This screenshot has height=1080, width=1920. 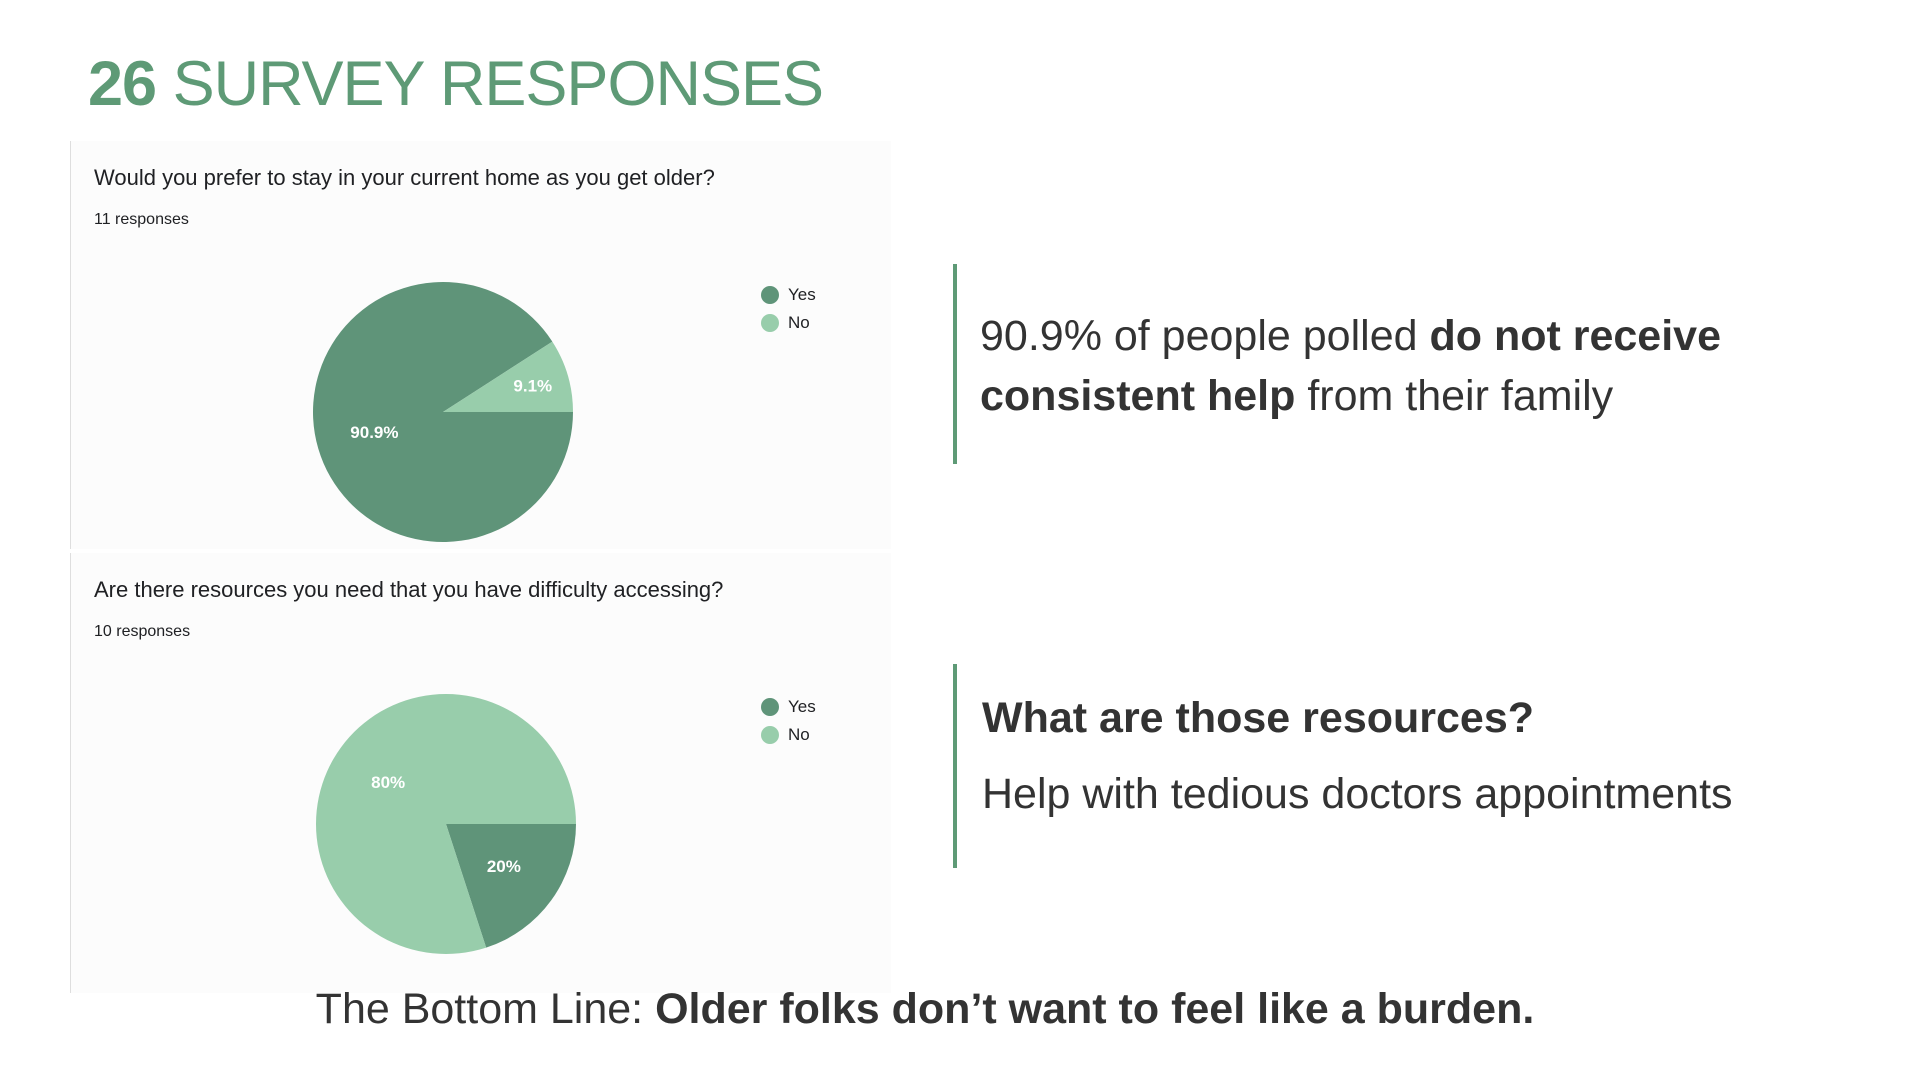 I want to click on insight-text-post: from their family, so click(x=1454, y=396).